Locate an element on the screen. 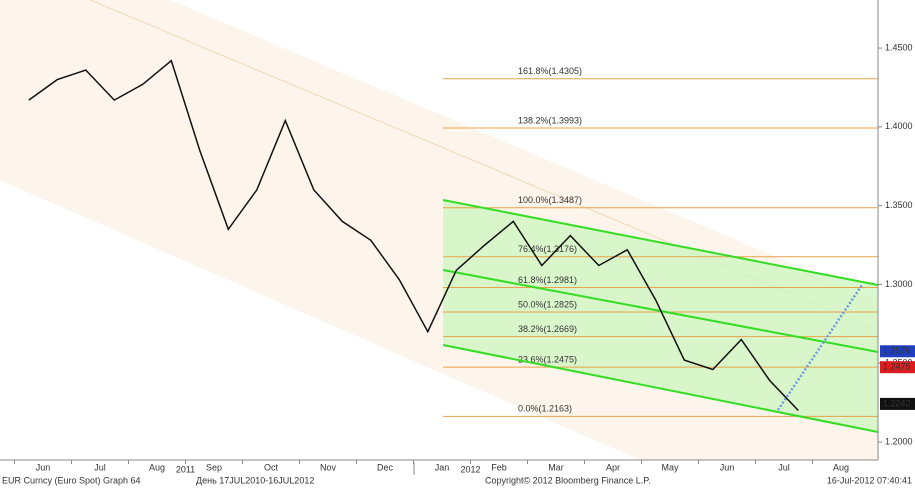 The width and height of the screenshot is (915, 488). year-label: 2011 is located at coordinates (185, 469).